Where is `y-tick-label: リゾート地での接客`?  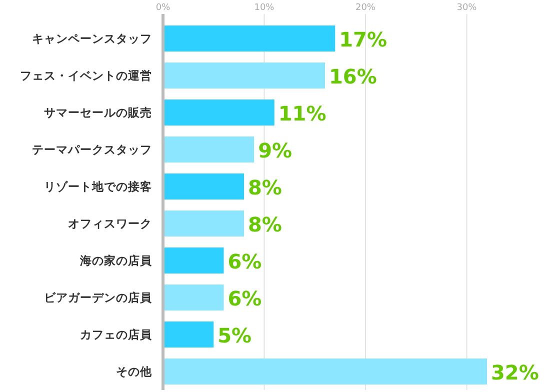
y-tick-label: リゾート地での接客 is located at coordinates (98, 187).